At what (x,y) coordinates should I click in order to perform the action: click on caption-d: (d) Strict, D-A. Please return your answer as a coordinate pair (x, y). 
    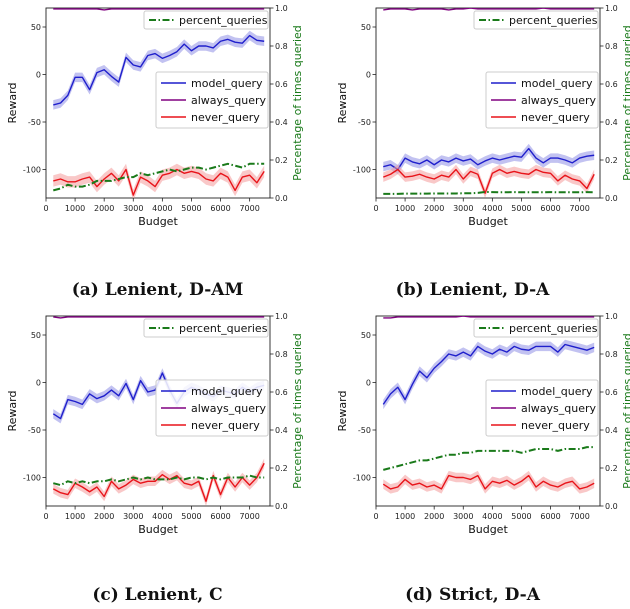
    Looking at the image, I should click on (472, 595).